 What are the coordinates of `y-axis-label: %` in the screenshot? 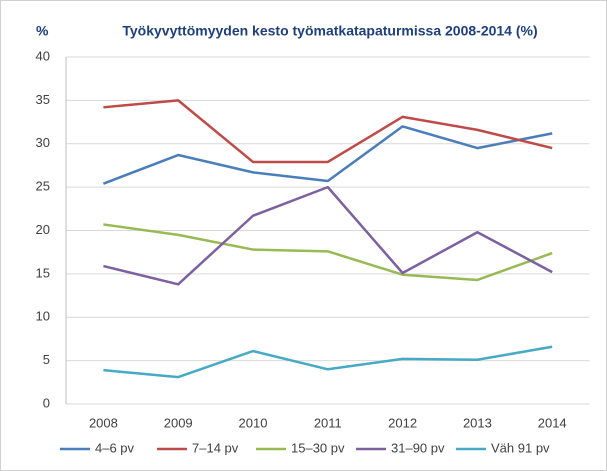 It's located at (42, 31).